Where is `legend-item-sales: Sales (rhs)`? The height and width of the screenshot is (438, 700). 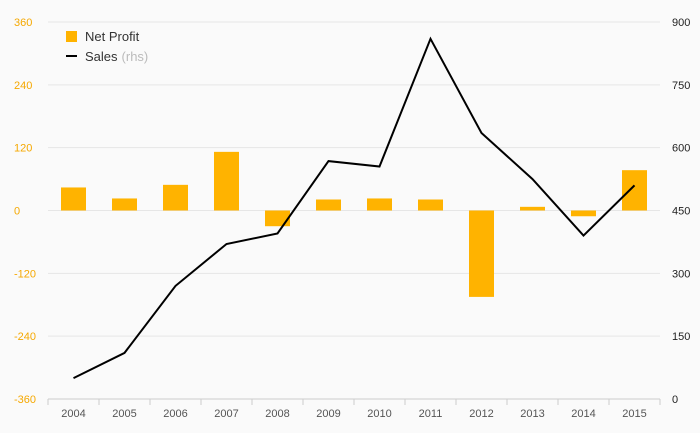
legend-item-sales: Sales (rhs) is located at coordinates (107, 56).